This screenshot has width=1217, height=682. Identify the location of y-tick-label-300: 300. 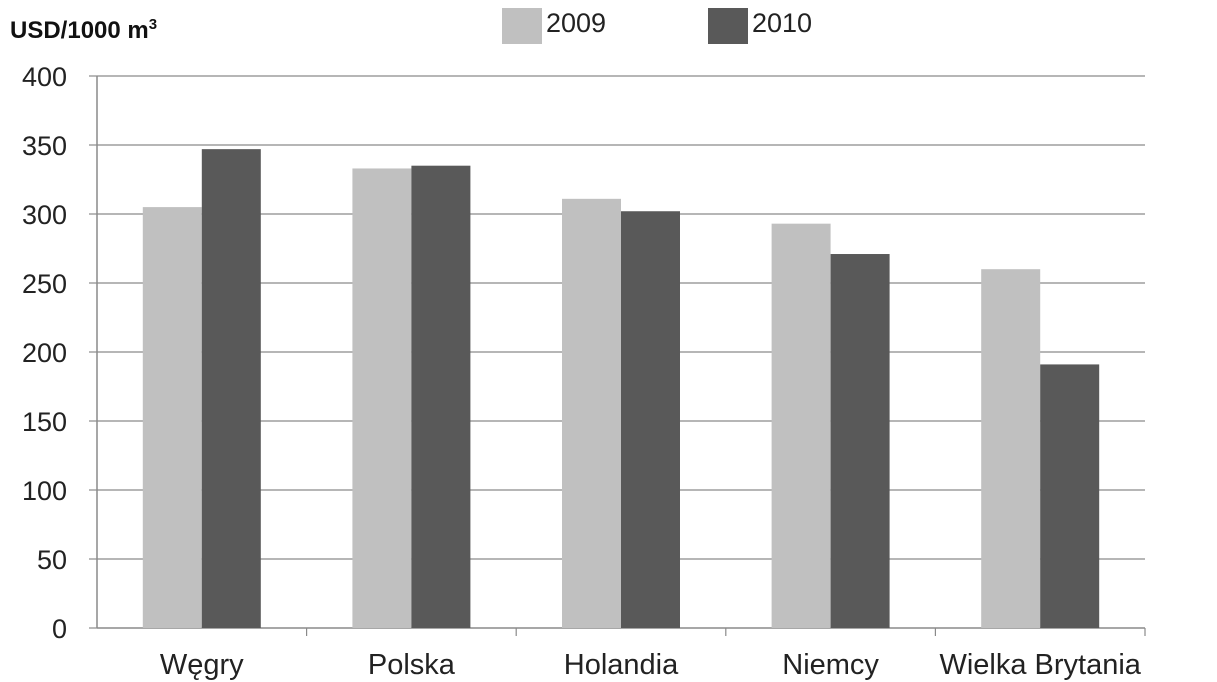
(44, 215).